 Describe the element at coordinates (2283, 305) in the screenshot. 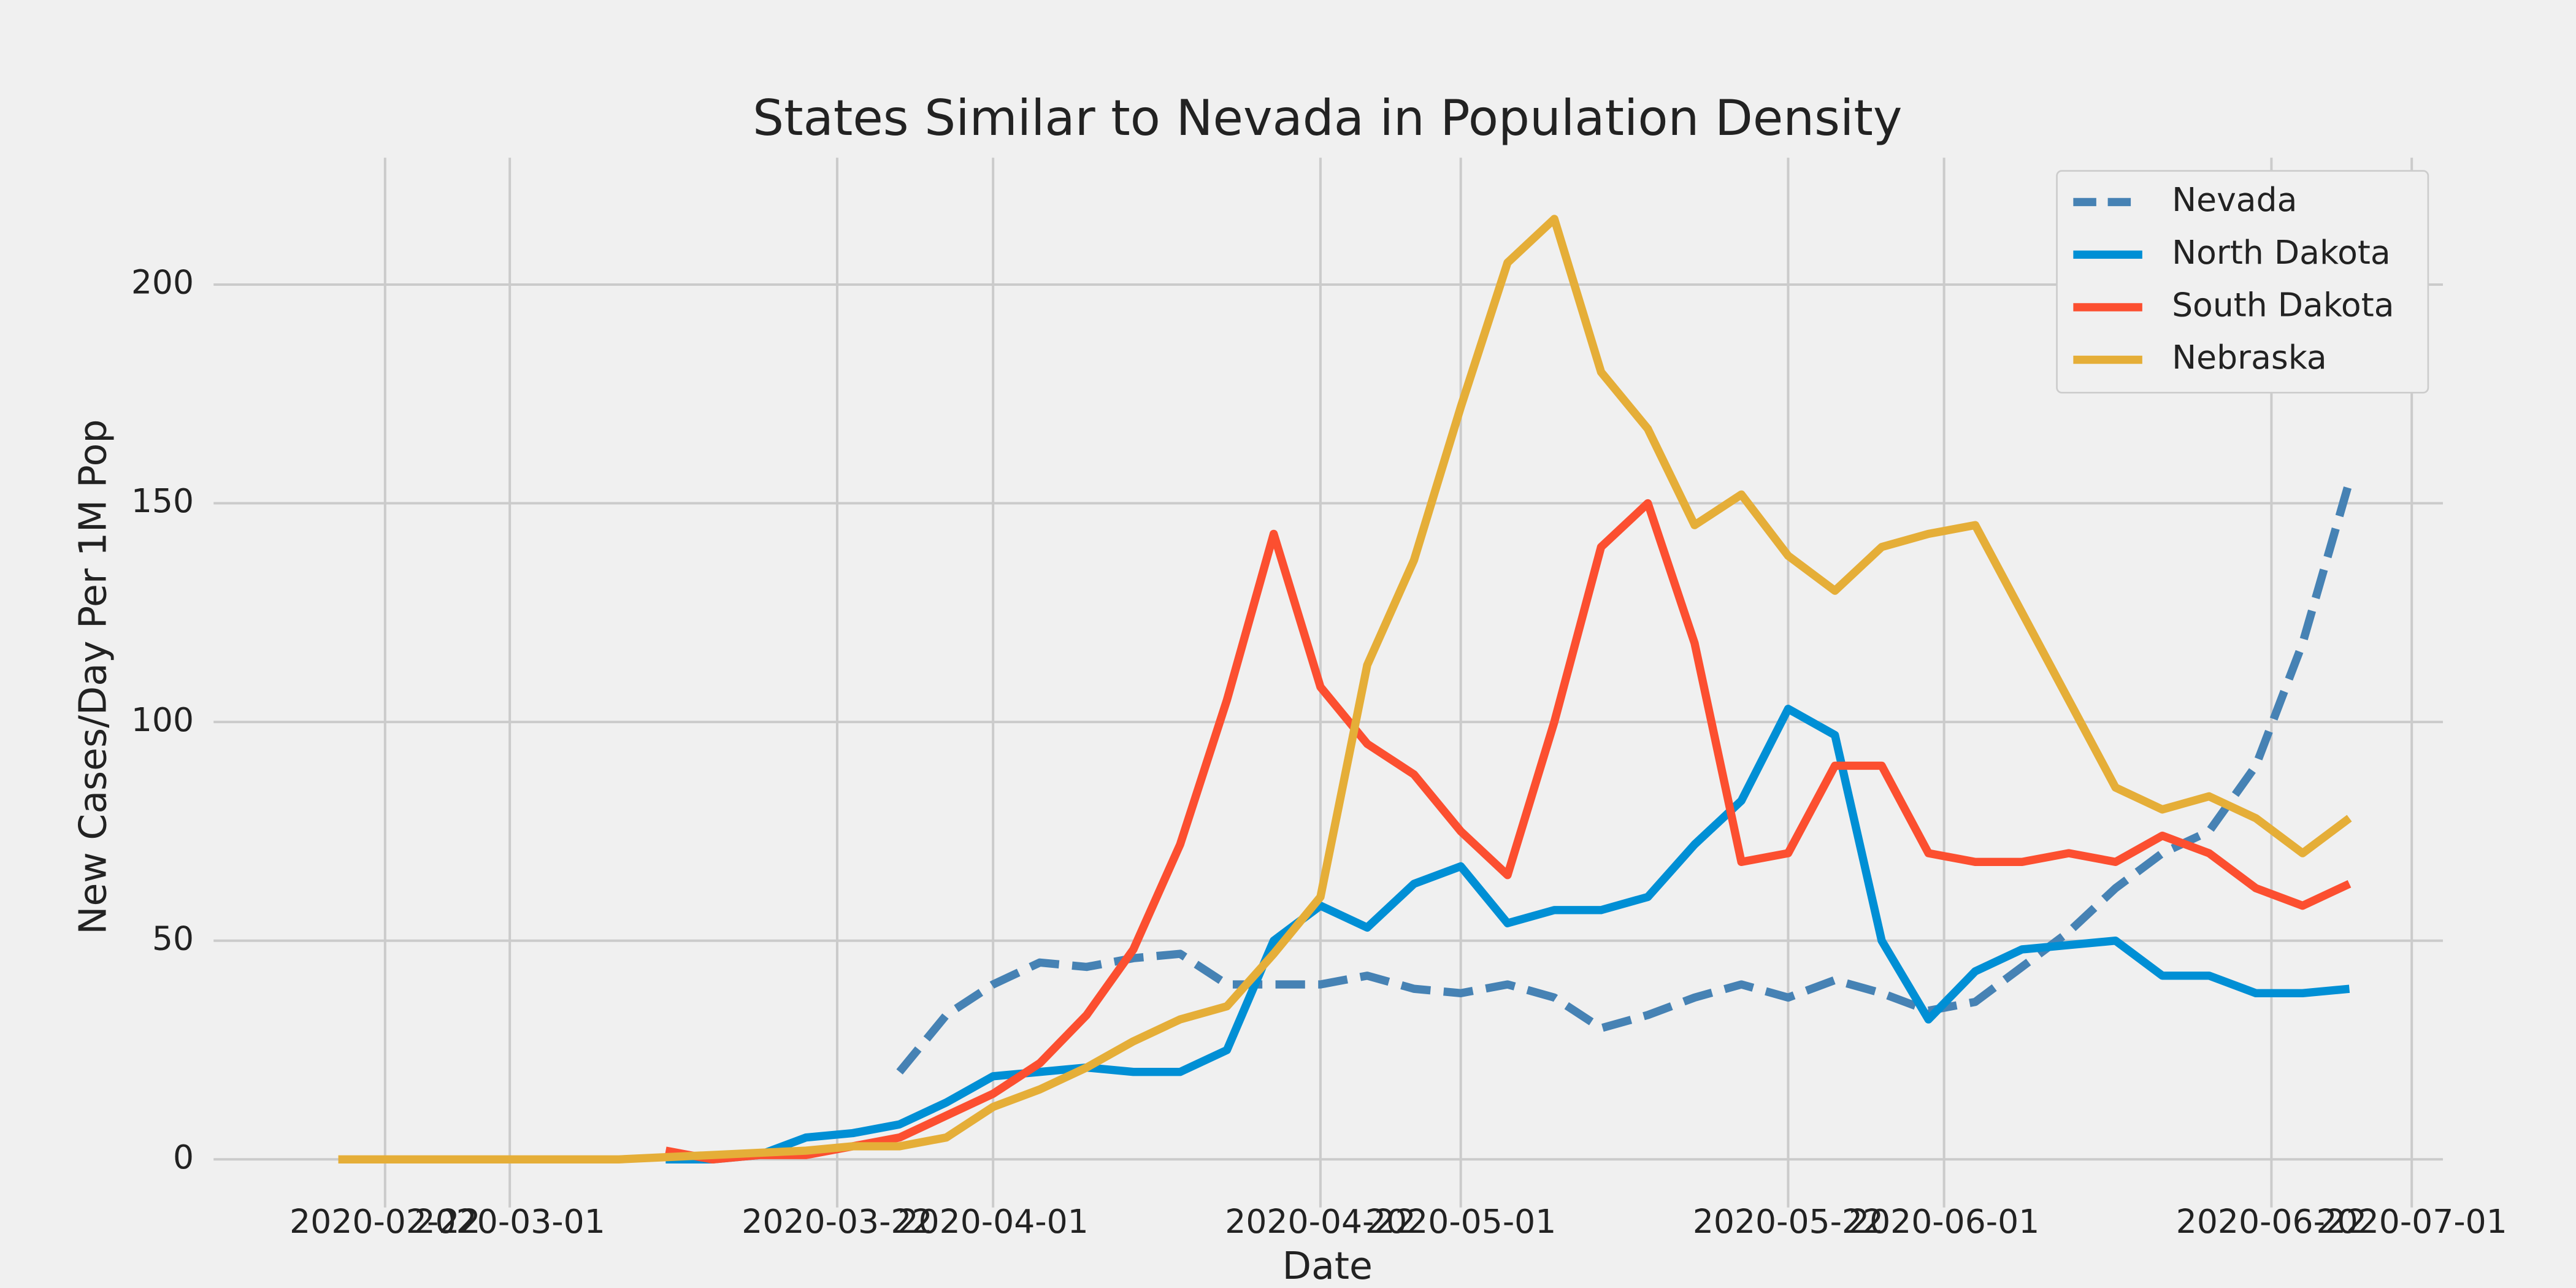

I see `legend-label: South Dakota` at that location.